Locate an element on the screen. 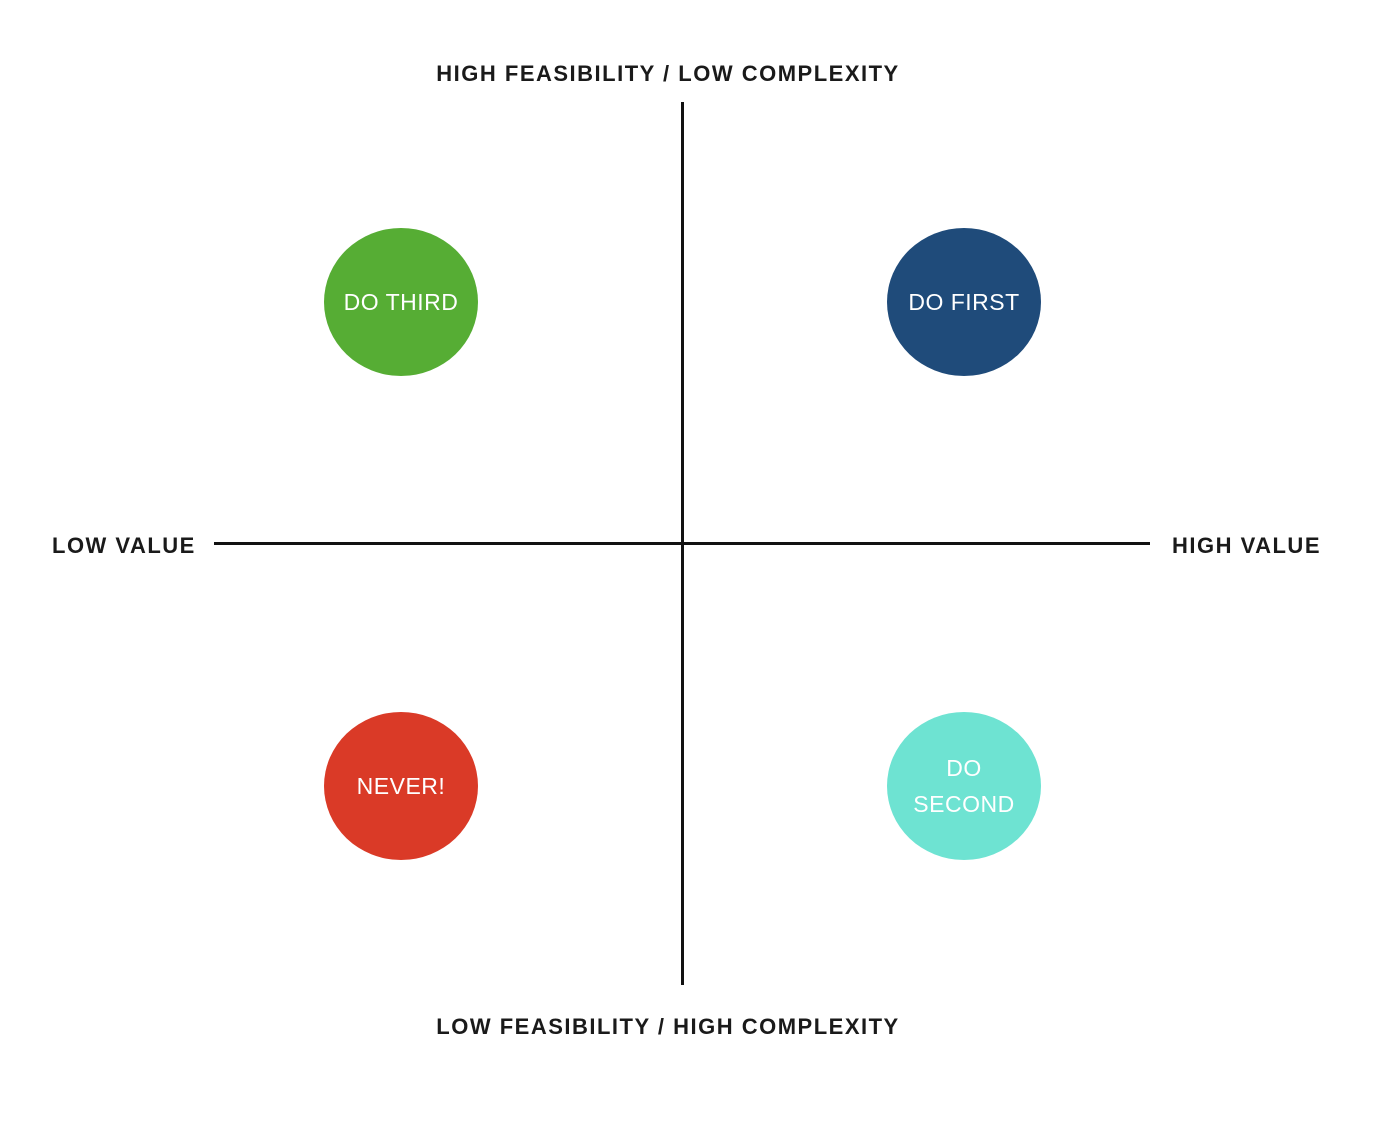 The image size is (1400, 1147). quadrant-label: NEVER! is located at coordinates (401, 786).